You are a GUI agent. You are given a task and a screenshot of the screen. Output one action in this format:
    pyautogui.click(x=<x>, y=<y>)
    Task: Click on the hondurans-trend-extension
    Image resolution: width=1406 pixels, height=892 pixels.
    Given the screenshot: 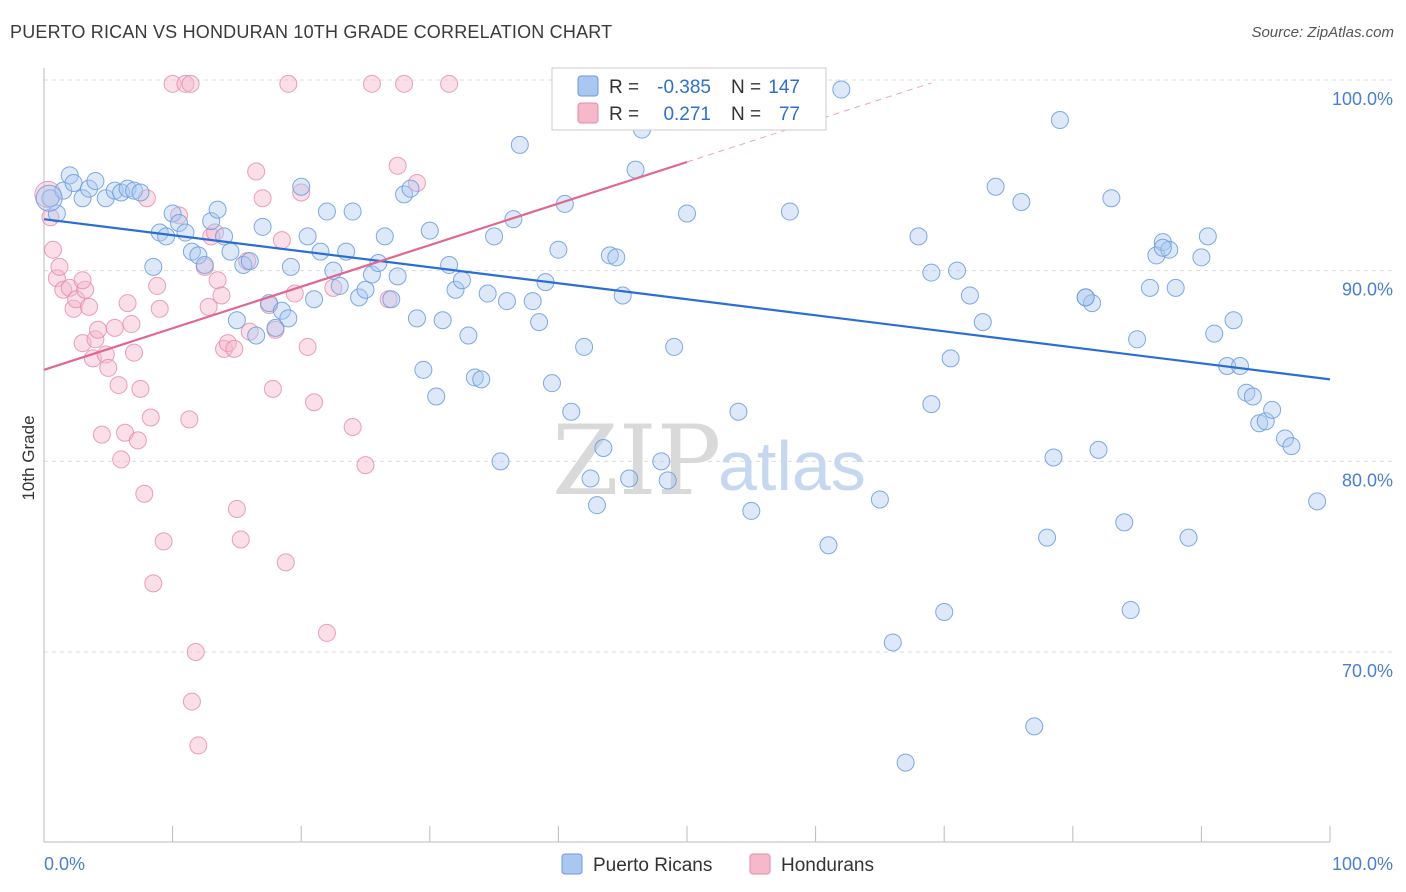 What is the action you would take?
    pyautogui.click(x=809, y=122)
    